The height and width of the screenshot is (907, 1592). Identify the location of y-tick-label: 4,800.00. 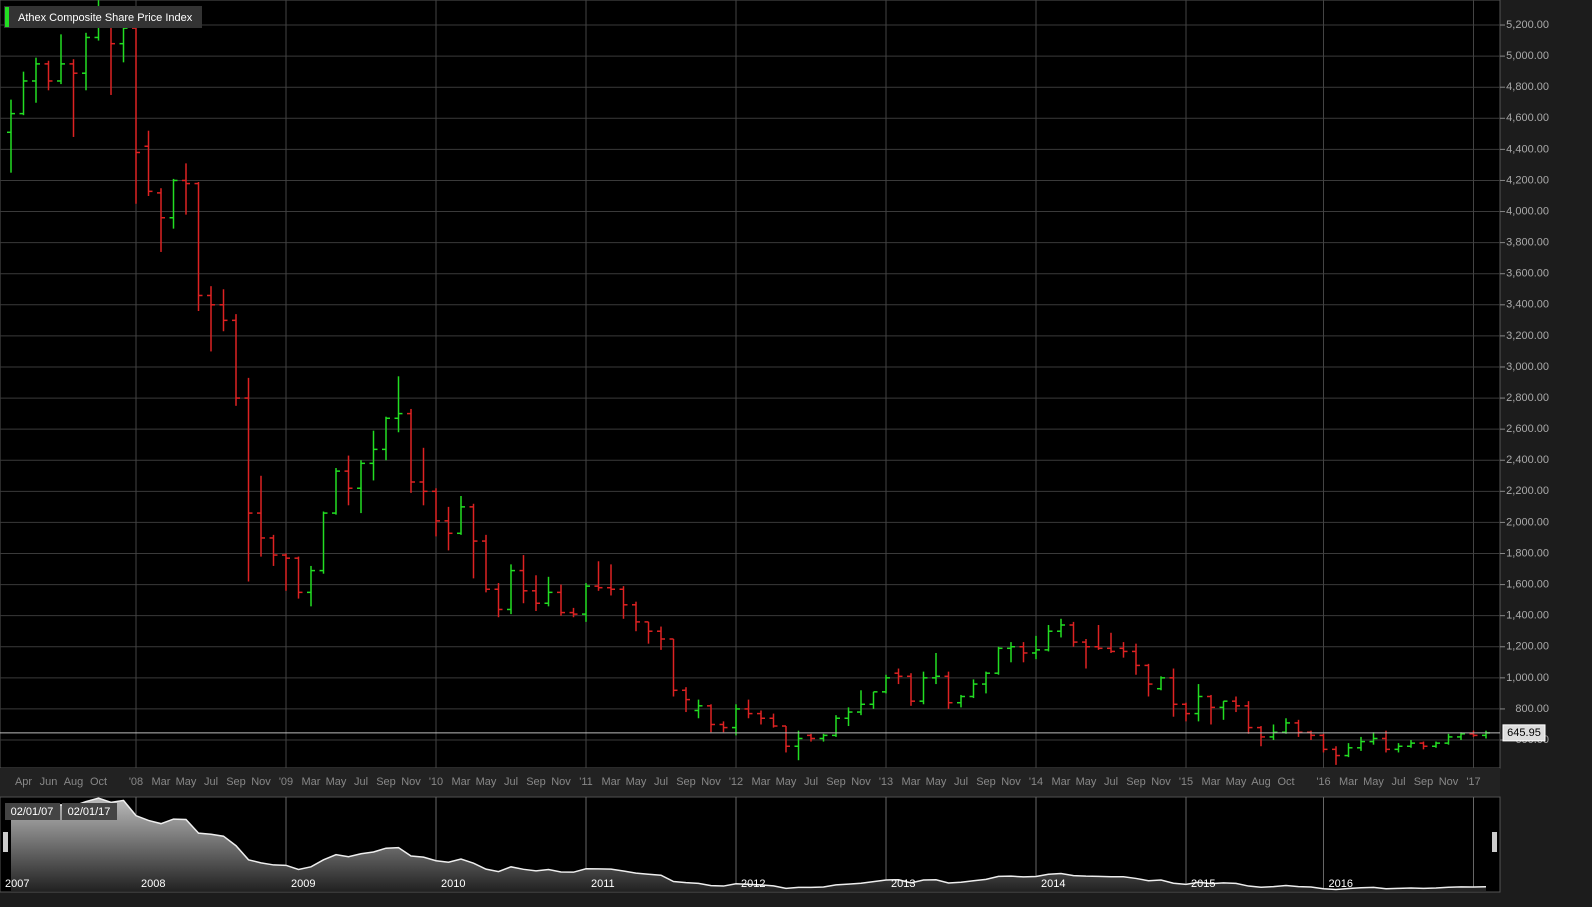
(1527, 87).